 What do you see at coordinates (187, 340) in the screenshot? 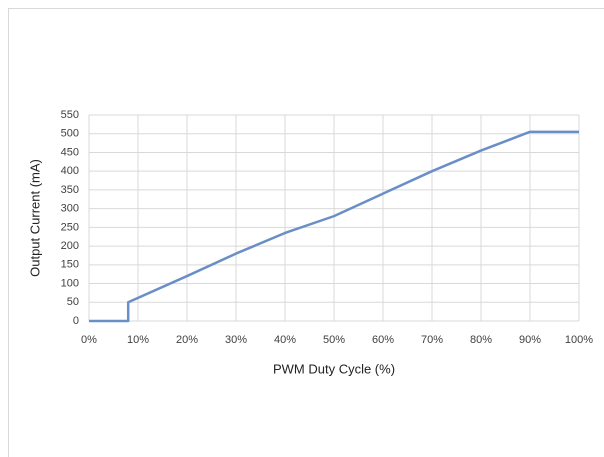
I see `x-tick-label: 20%` at bounding box center [187, 340].